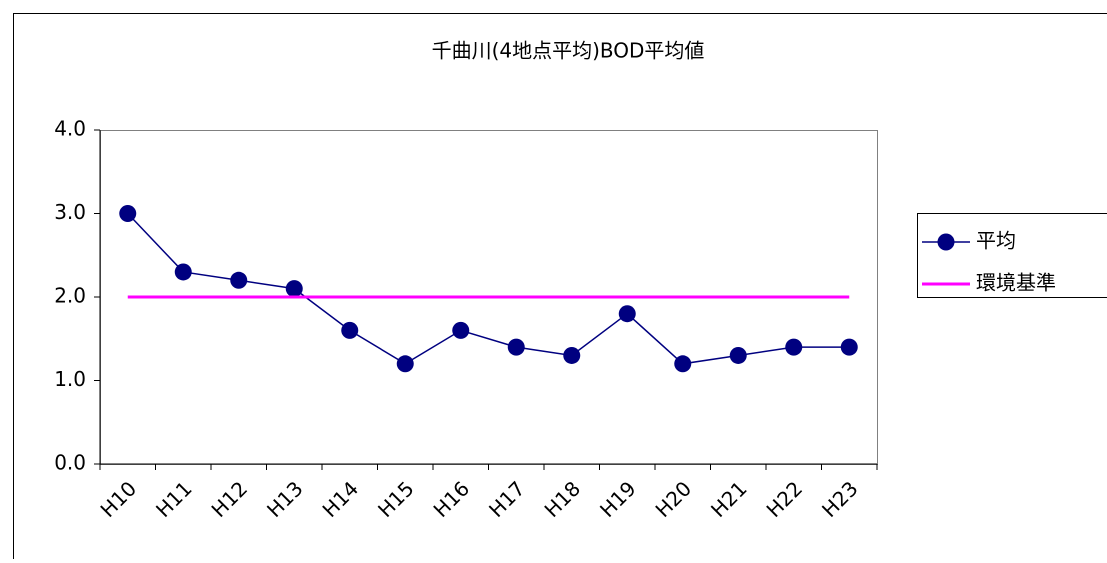 This screenshot has width=1107, height=563. Describe the element at coordinates (70, 463) in the screenshot. I see `y-tick-label: 0.0` at that location.